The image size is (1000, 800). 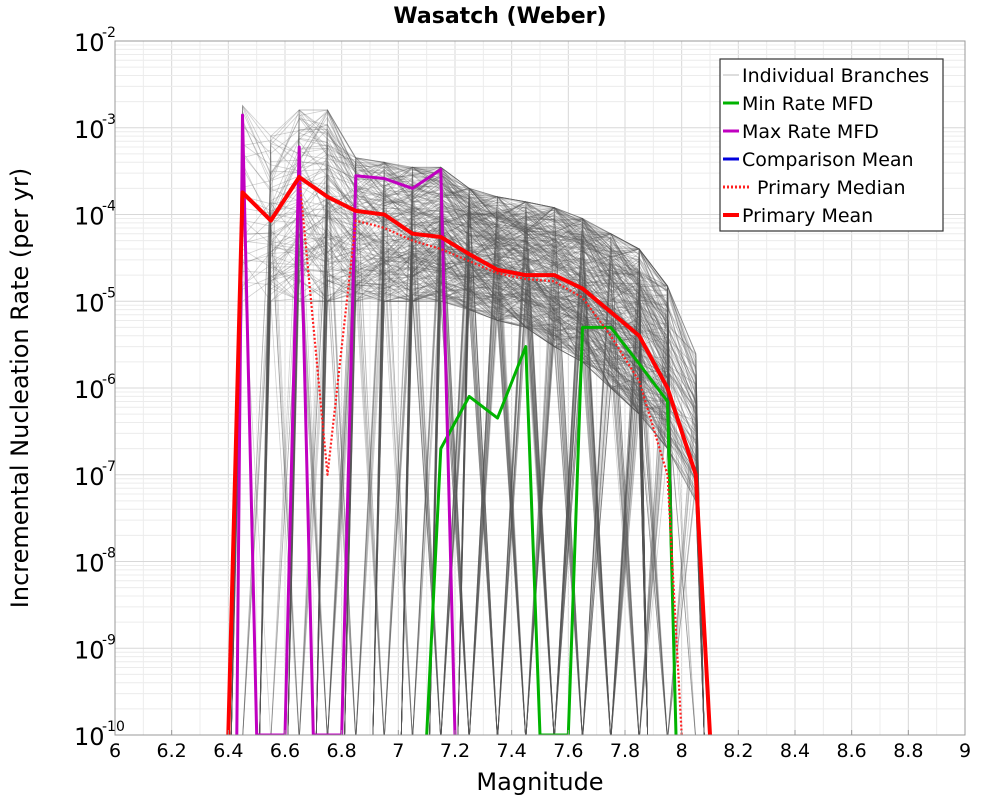 I want to click on y-tick-exponent: -8, so click(x=109, y=554).